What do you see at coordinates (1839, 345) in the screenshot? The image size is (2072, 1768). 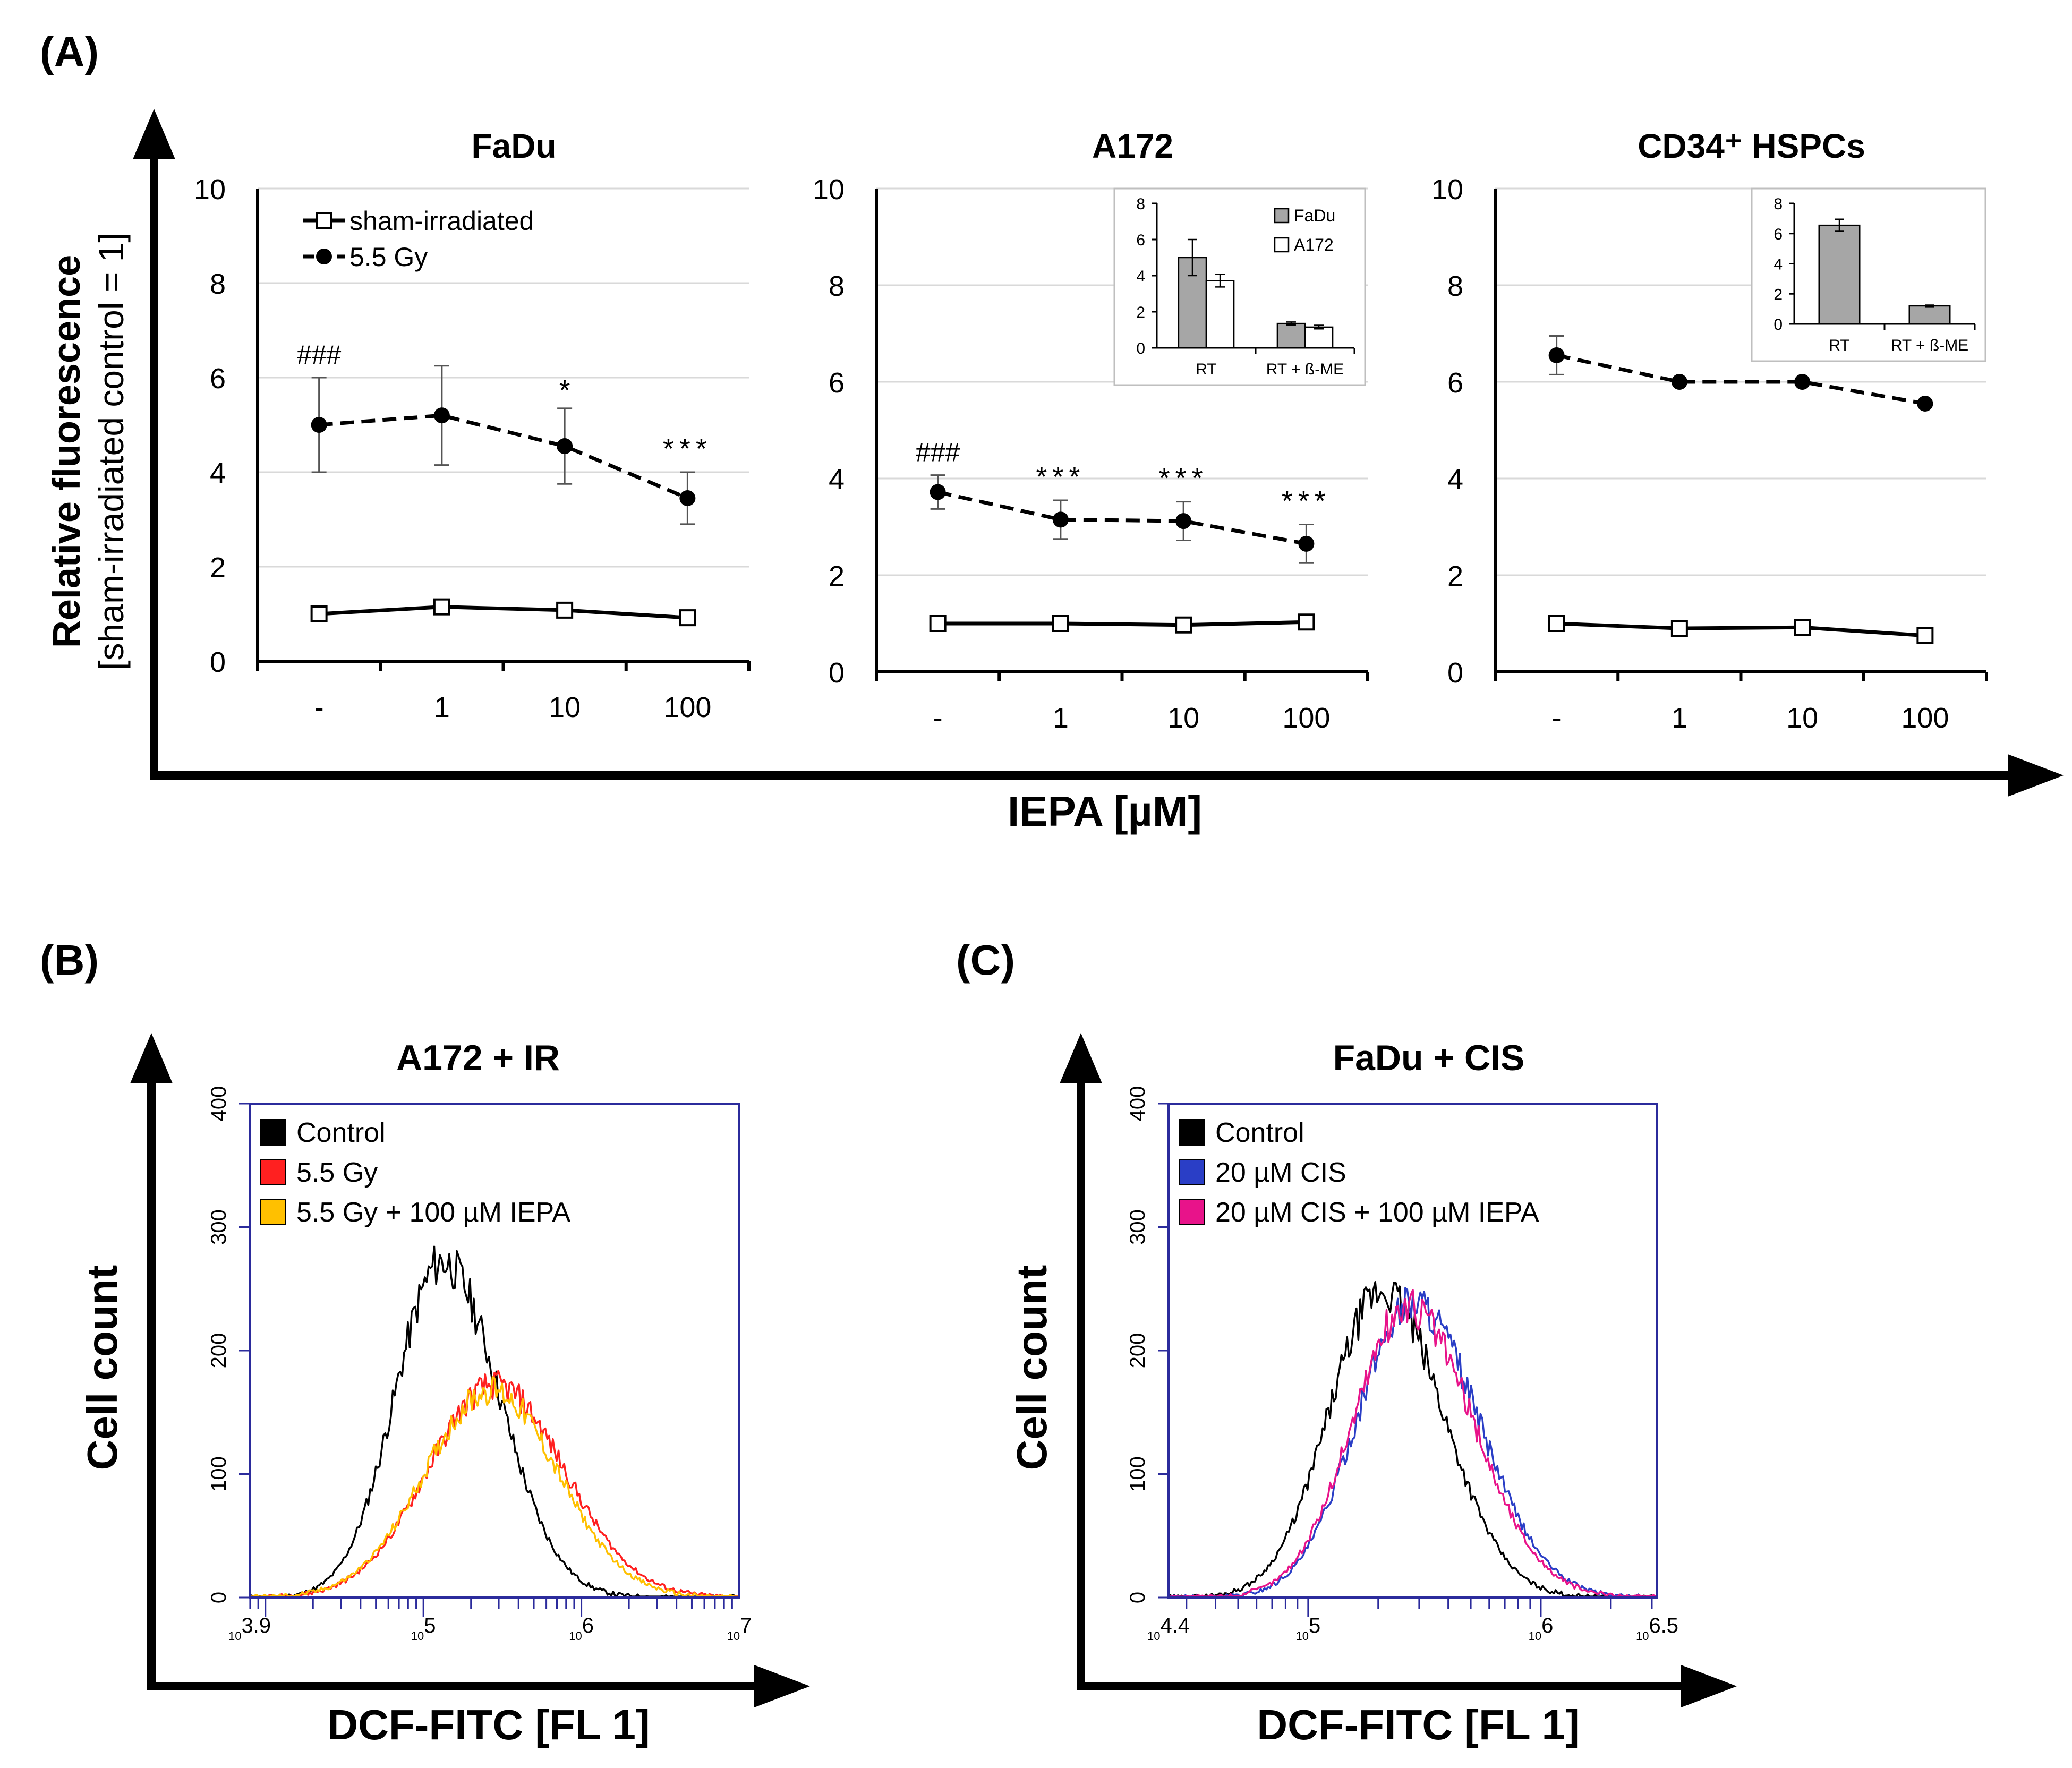 I see `inset-x-tick-label: RT` at bounding box center [1839, 345].